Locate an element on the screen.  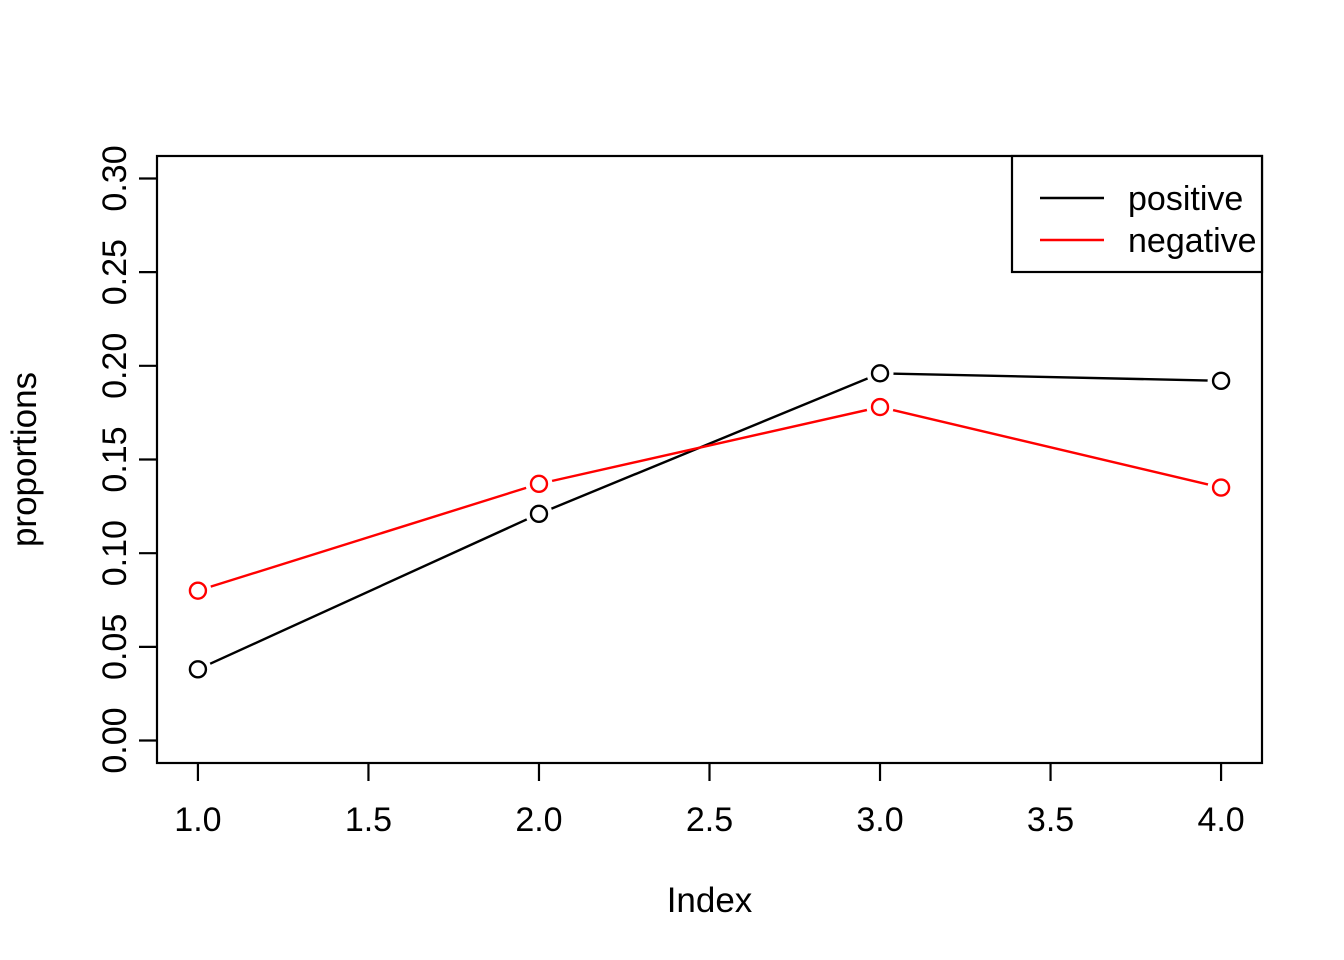
y-axis-label: proportions is located at coordinates (24, 459).